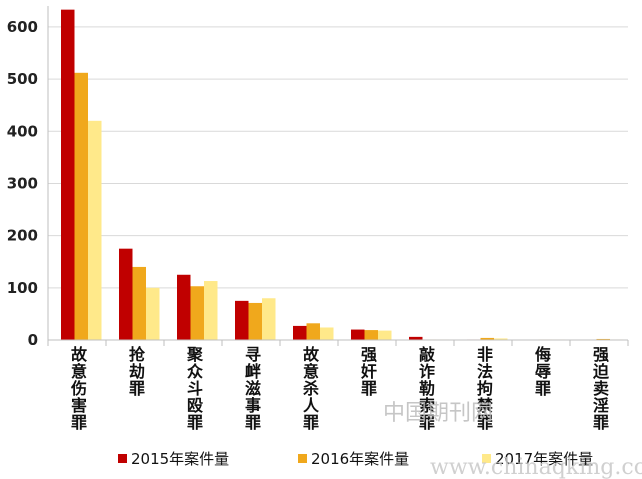  Describe the element at coordinates (33, 340) in the screenshot. I see `y-tick-label: 0` at that location.